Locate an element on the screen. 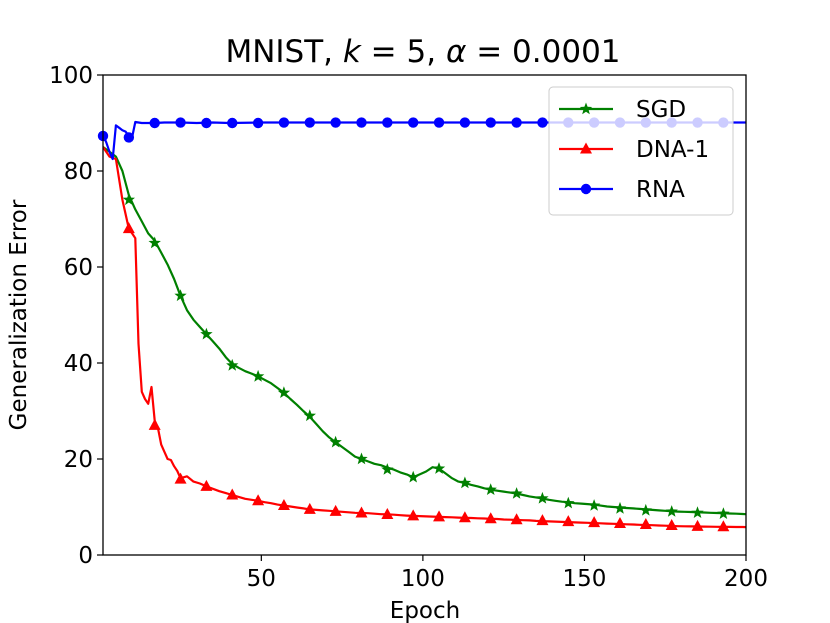 This screenshot has height=623, width=830. chart-title: MNIST, k = 5, α = 0.0001 is located at coordinates (422, 52).